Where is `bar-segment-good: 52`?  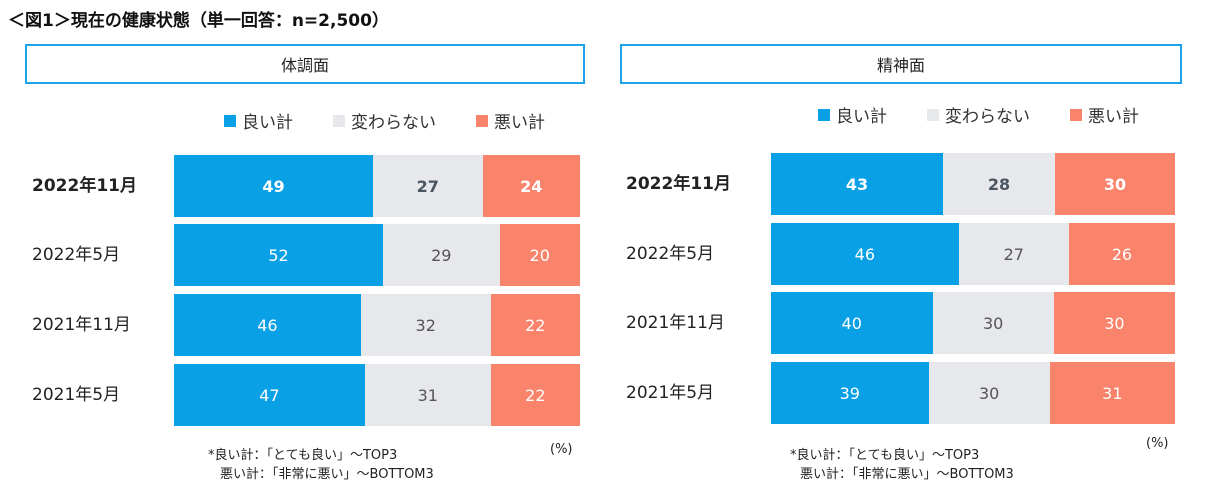 bar-segment-good: 52 is located at coordinates (279, 255).